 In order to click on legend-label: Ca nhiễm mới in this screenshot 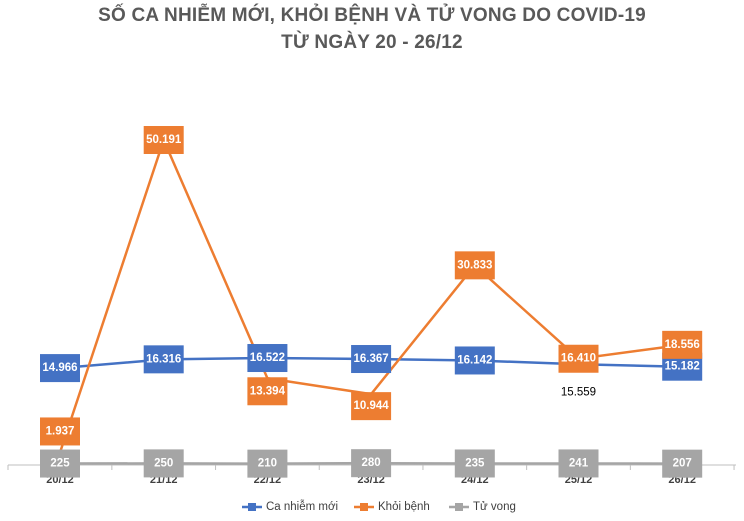, I will do `click(302, 506)`.